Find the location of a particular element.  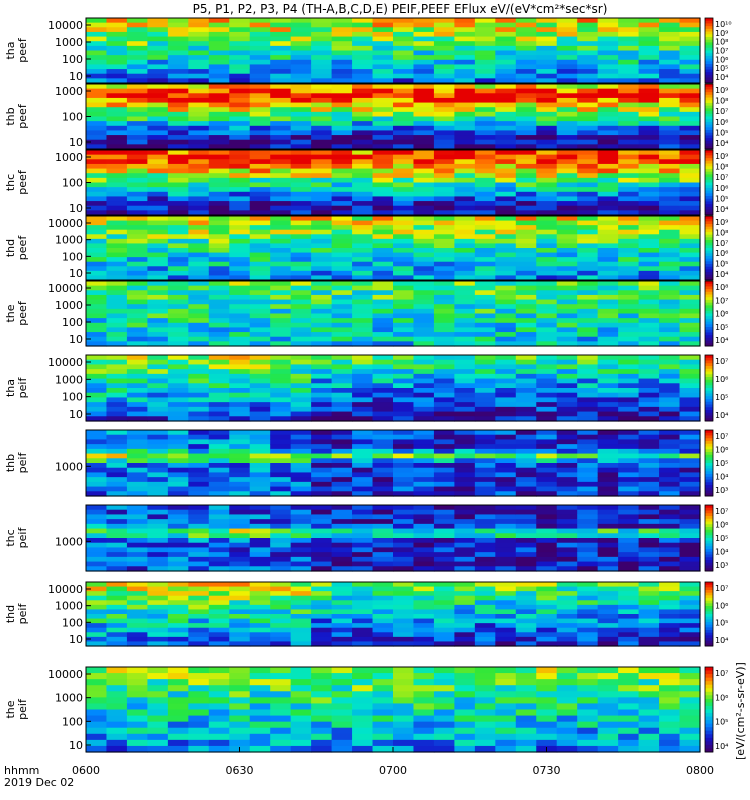

panel-name-tha: tha is located at coordinates (10, 50).